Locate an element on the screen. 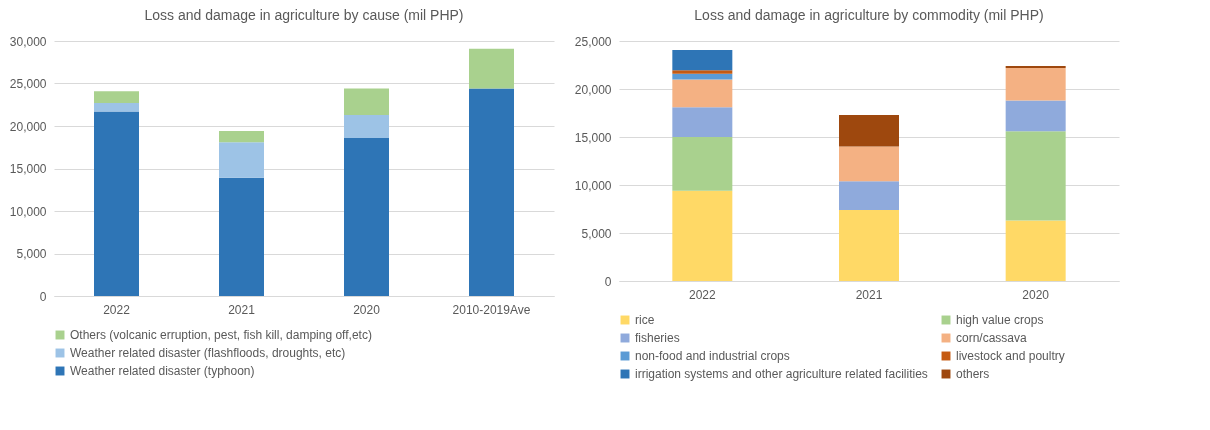 The width and height of the screenshot is (1210, 430). legend-label: others is located at coordinates (973, 374).